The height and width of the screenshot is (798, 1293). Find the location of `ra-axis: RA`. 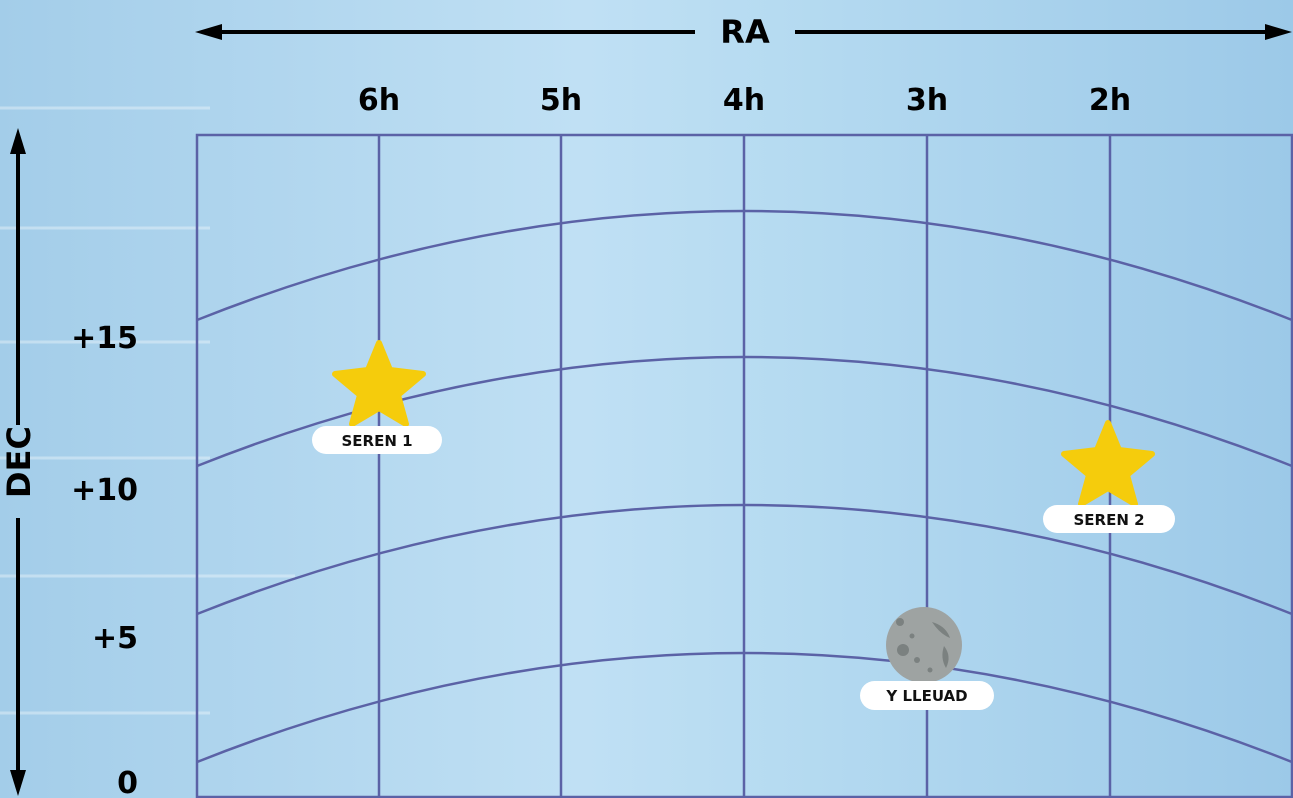

ra-axis: RA is located at coordinates (743, 32).